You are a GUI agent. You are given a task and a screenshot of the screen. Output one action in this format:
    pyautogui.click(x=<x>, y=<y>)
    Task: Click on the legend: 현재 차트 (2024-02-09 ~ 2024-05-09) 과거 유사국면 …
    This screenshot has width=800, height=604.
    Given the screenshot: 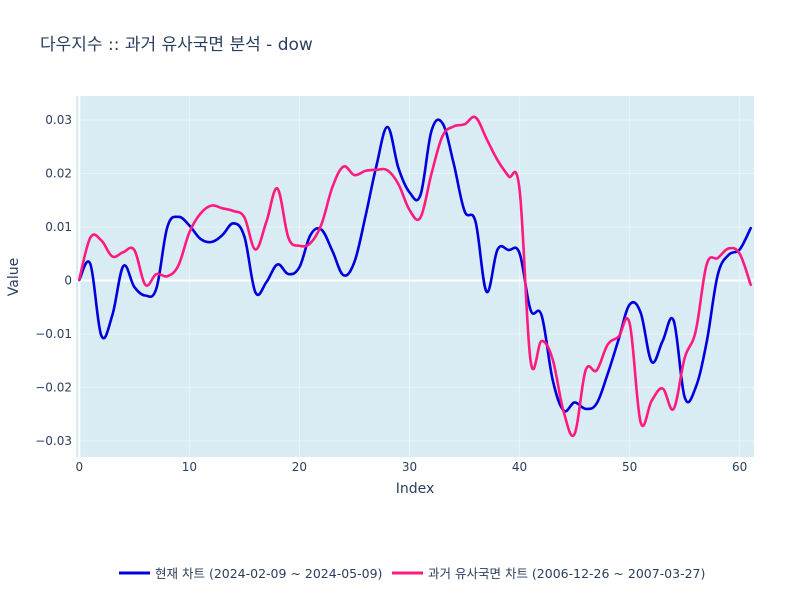 What is the action you would take?
    pyautogui.click(x=412, y=573)
    